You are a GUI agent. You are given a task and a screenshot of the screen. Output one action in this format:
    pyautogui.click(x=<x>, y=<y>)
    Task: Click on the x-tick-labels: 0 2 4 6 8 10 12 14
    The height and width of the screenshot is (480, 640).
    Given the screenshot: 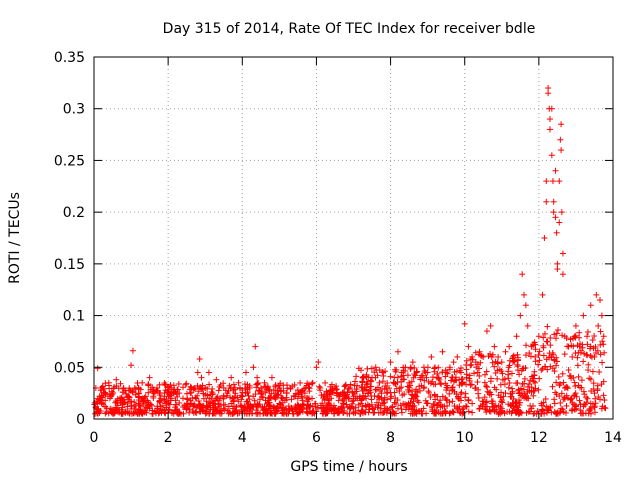 What is the action you would take?
    pyautogui.click(x=356, y=438)
    